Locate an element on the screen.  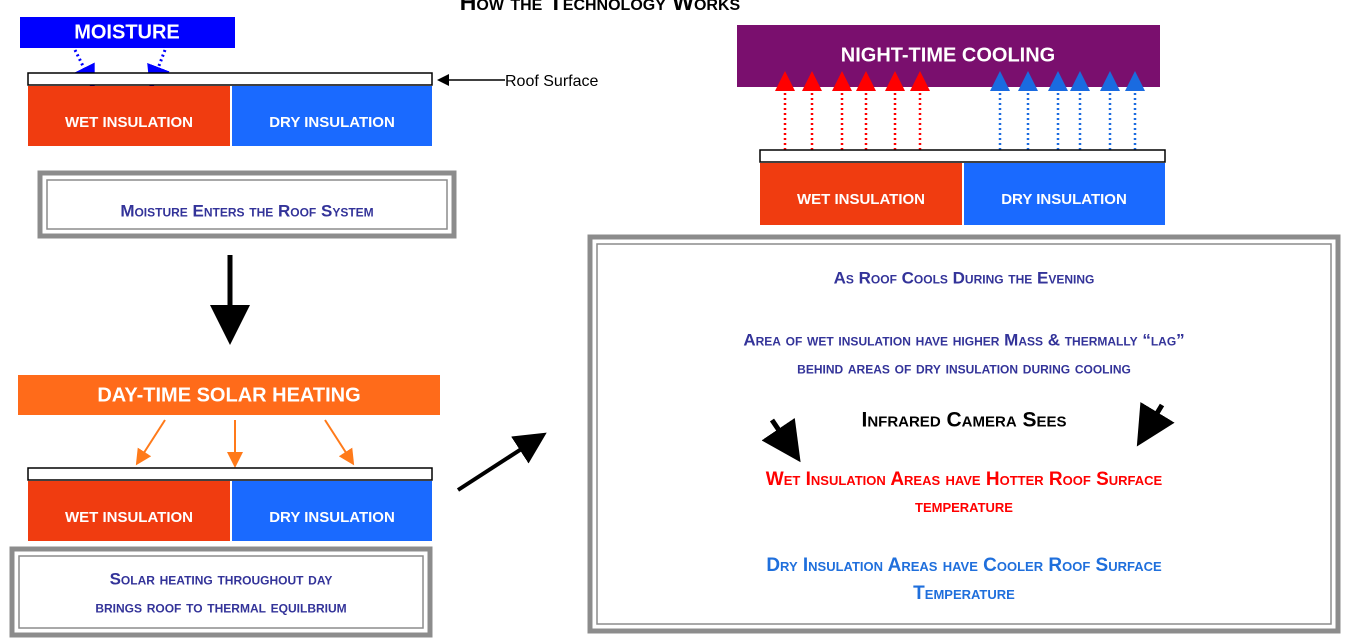
title: How the Technology Works is located at coordinates (600, 7).